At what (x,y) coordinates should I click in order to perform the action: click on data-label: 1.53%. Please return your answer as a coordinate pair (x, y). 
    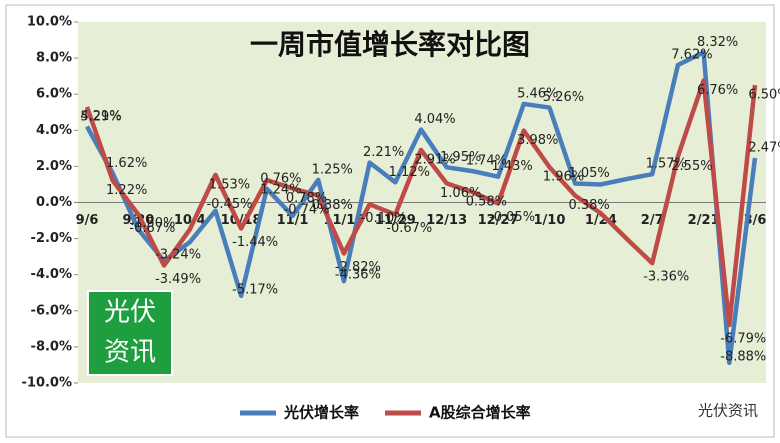
    Looking at the image, I should click on (229, 184).